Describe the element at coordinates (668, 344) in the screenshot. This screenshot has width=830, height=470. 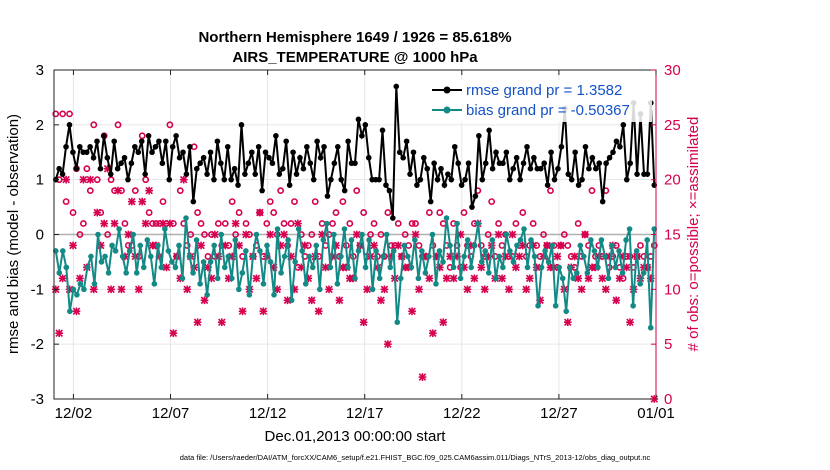
I see `y2-tick-label: 5` at that location.